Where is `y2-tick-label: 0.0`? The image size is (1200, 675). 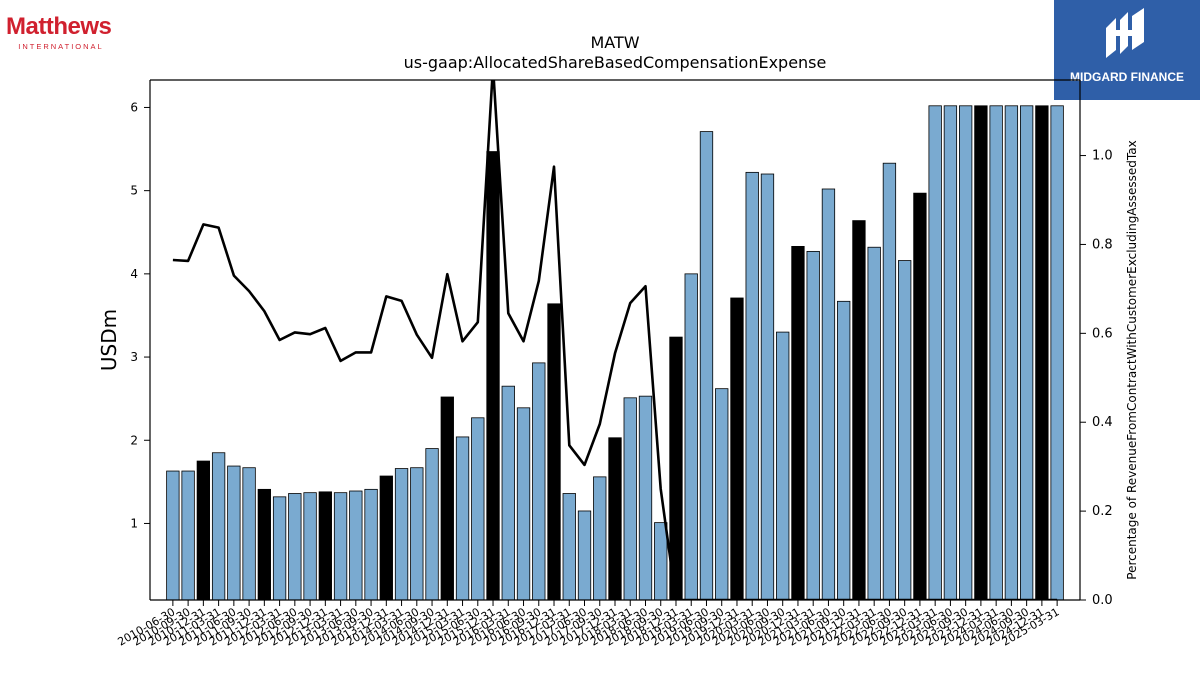 y2-tick-label: 0.0 is located at coordinates (1102, 600).